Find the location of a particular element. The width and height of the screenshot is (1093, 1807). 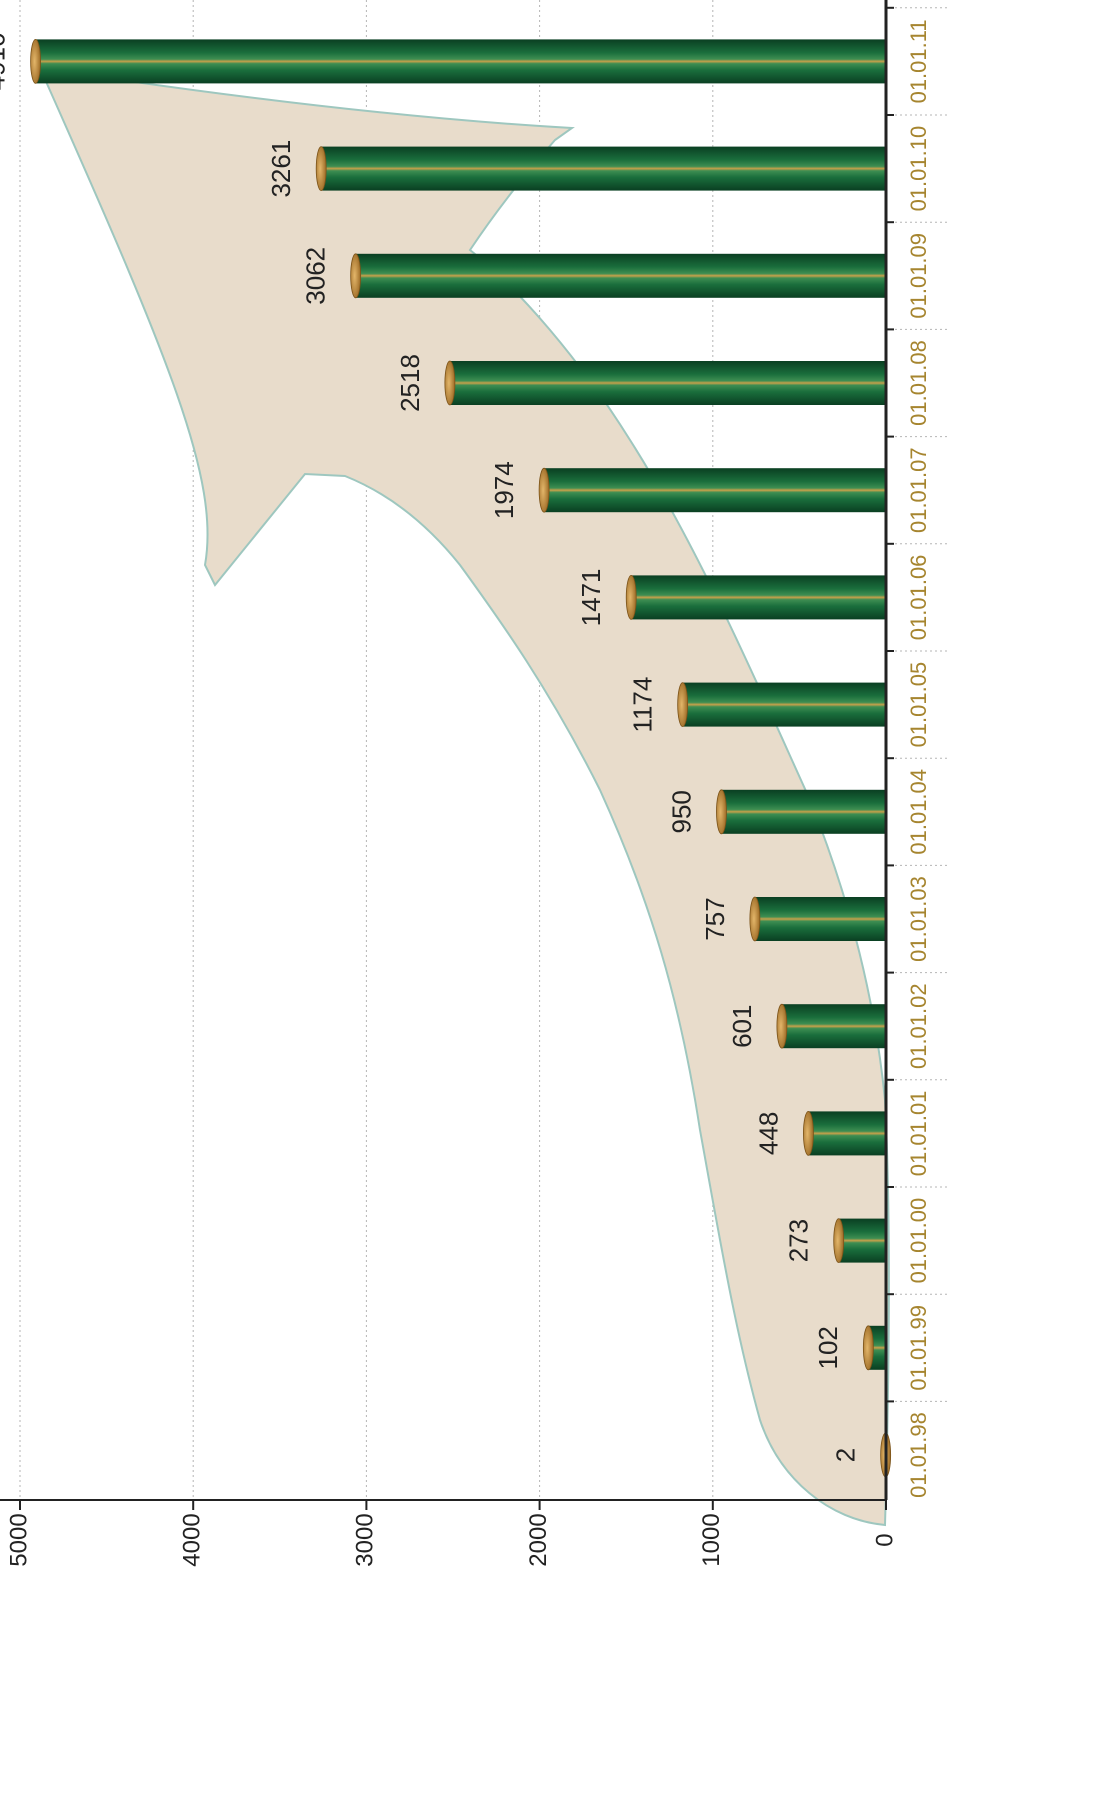

category-label: 01.01.09 is located at coordinates (918, 276).